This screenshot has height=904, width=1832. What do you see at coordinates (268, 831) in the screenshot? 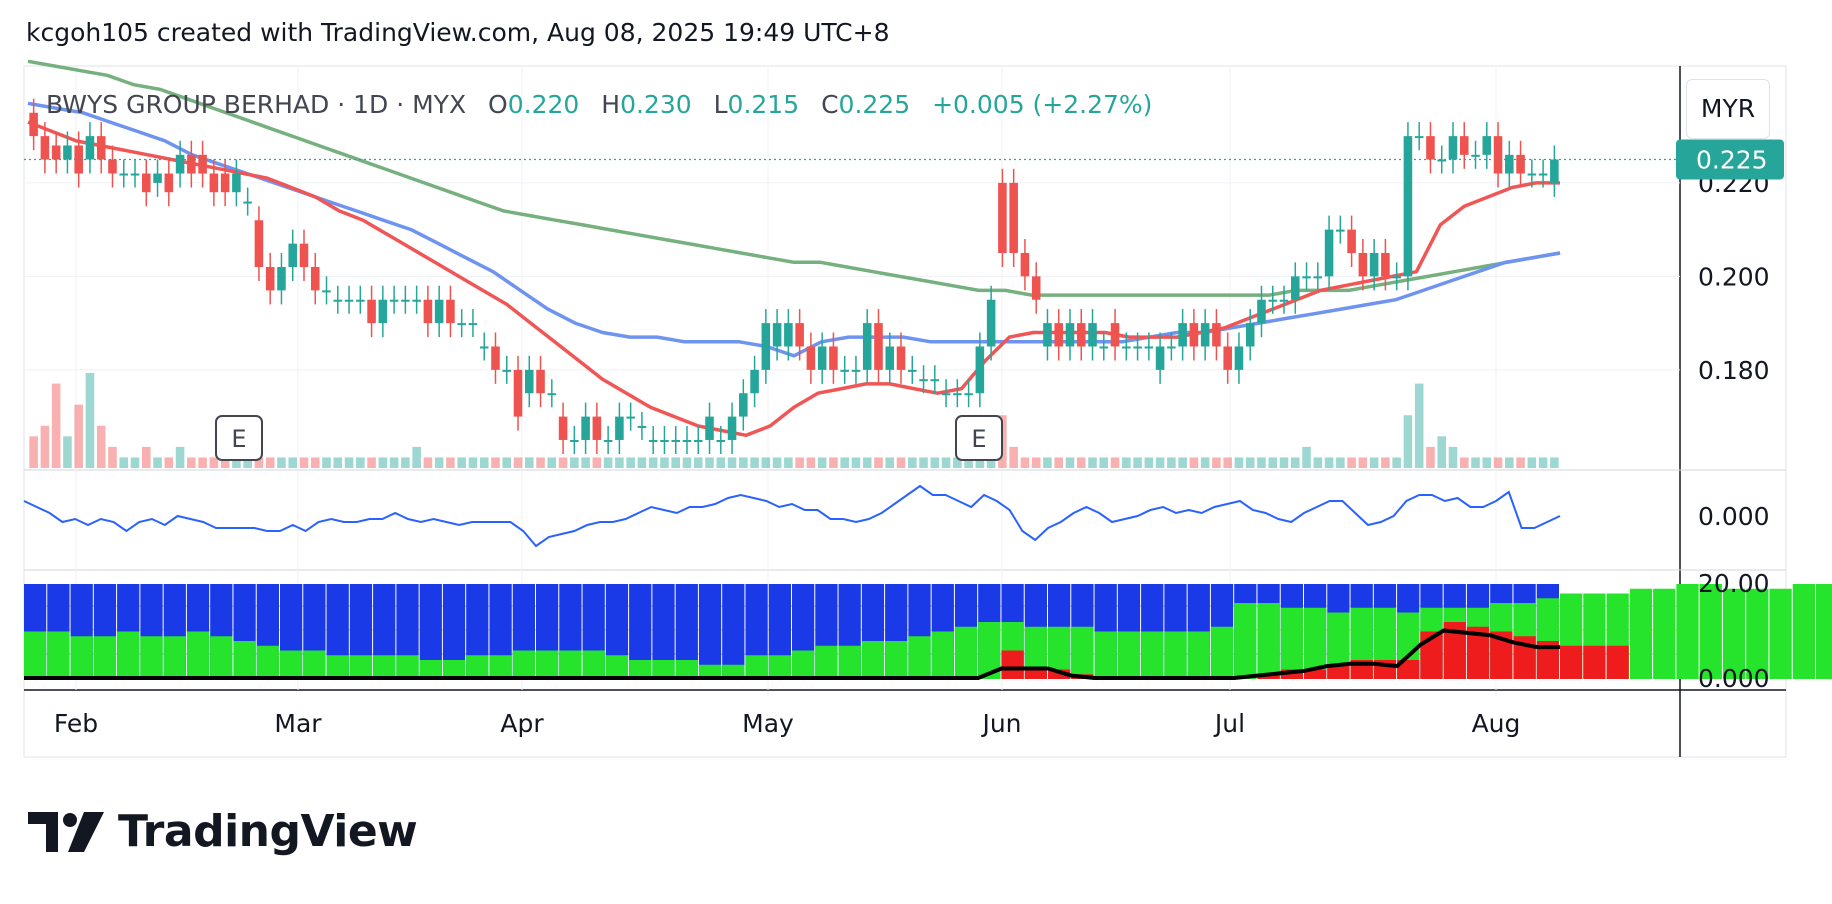
I see `tradingview-logo-text: TradingView` at bounding box center [268, 831].